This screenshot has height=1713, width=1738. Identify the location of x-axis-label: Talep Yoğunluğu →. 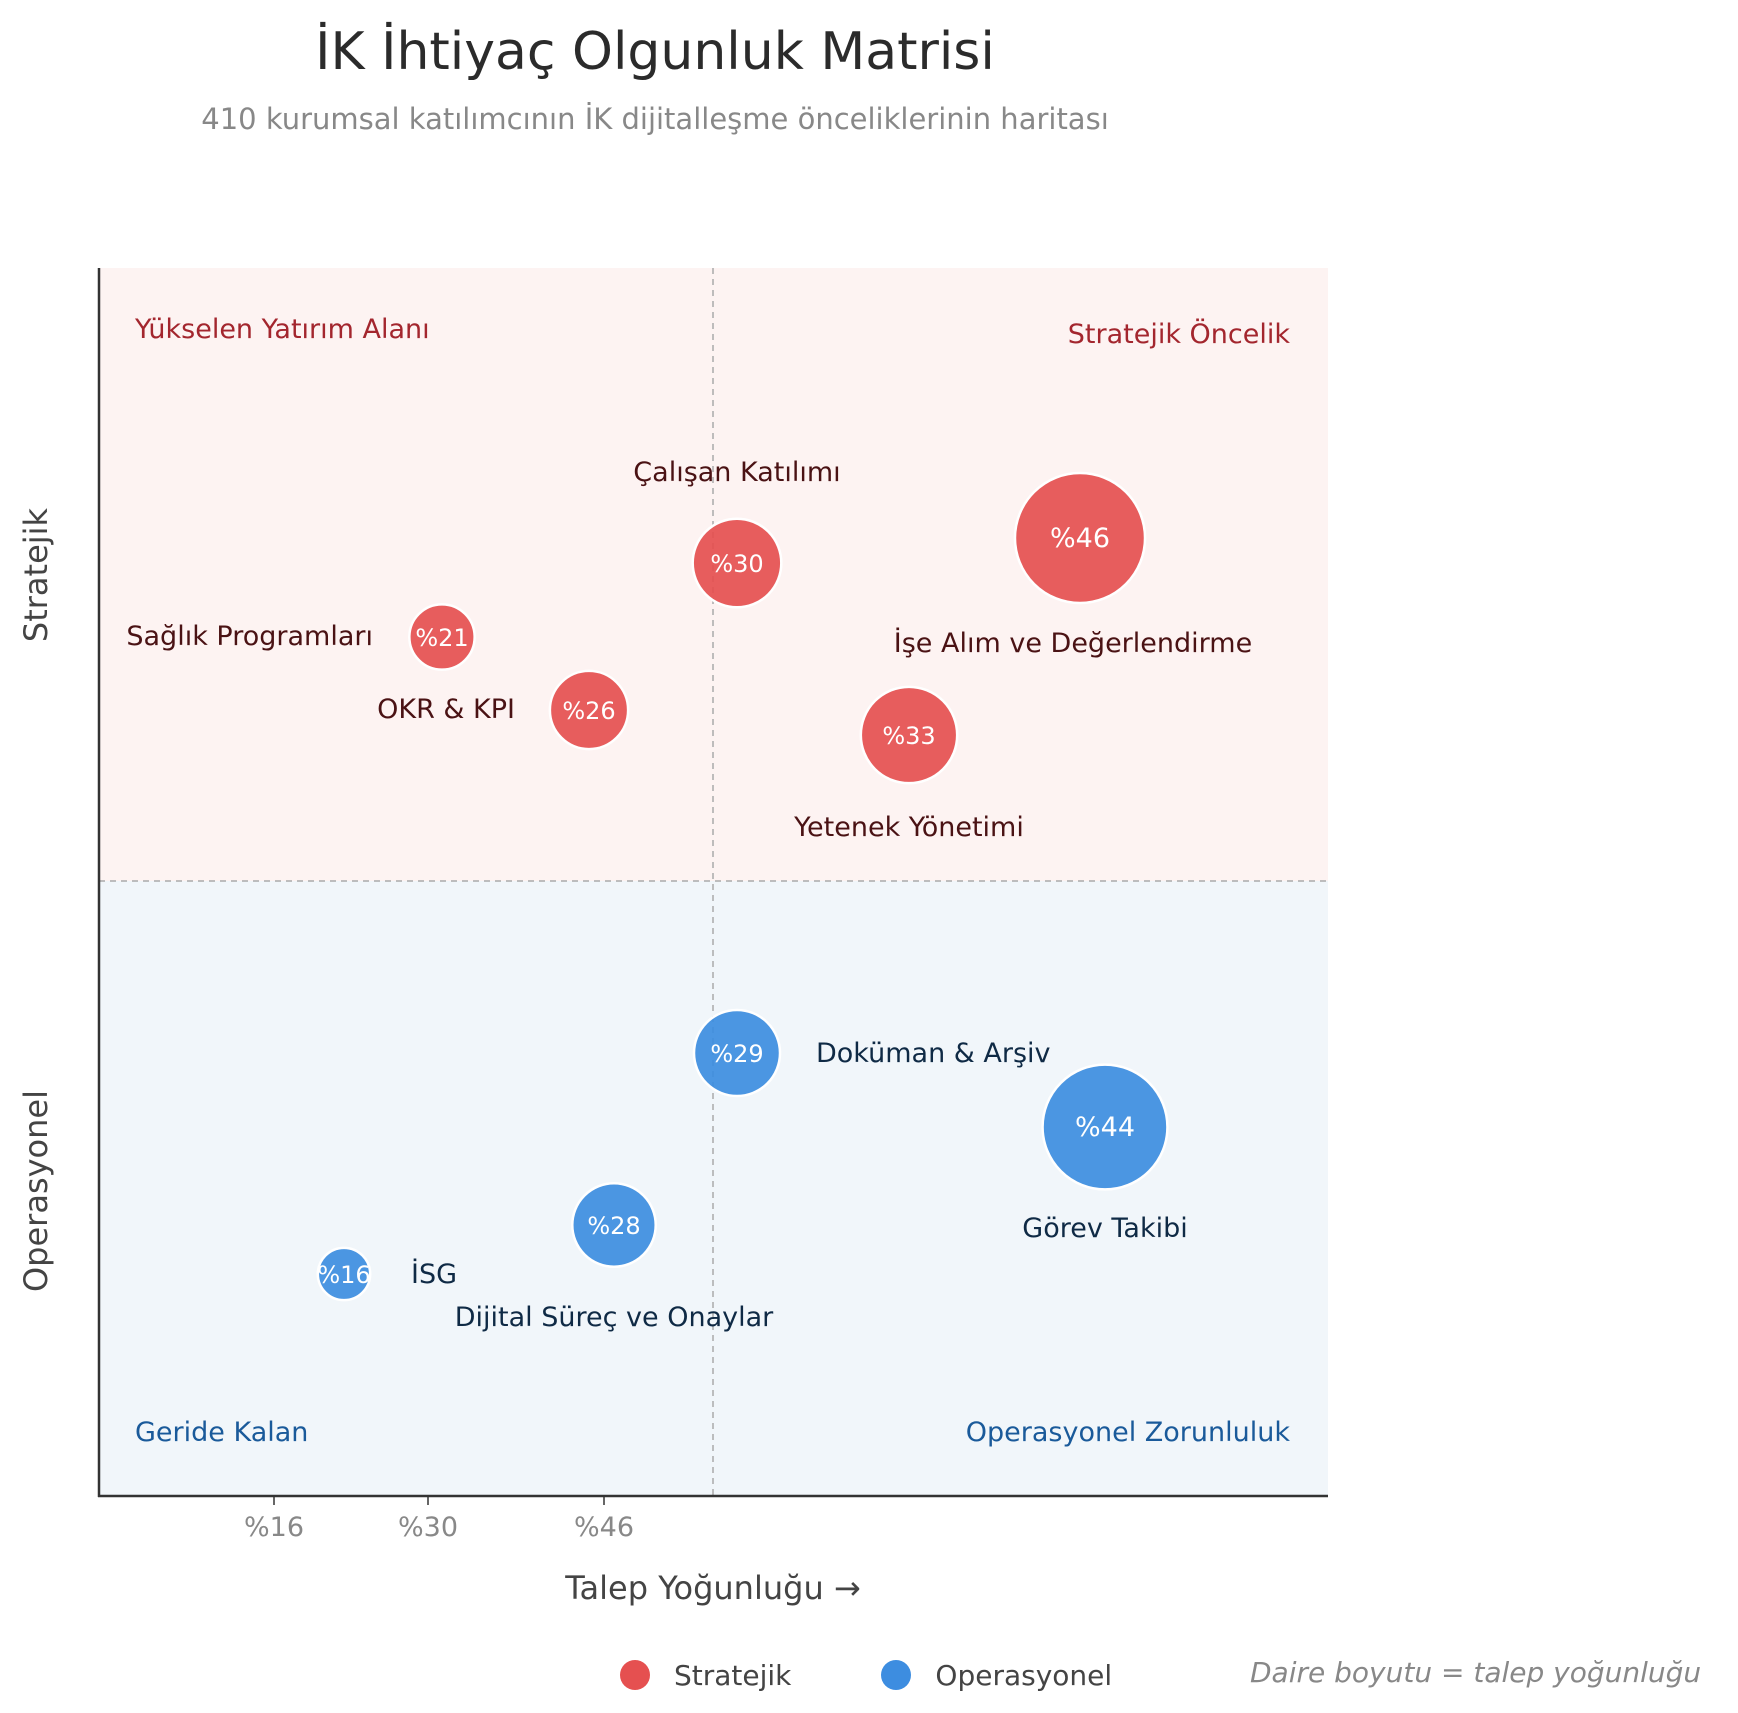
(712, 1588).